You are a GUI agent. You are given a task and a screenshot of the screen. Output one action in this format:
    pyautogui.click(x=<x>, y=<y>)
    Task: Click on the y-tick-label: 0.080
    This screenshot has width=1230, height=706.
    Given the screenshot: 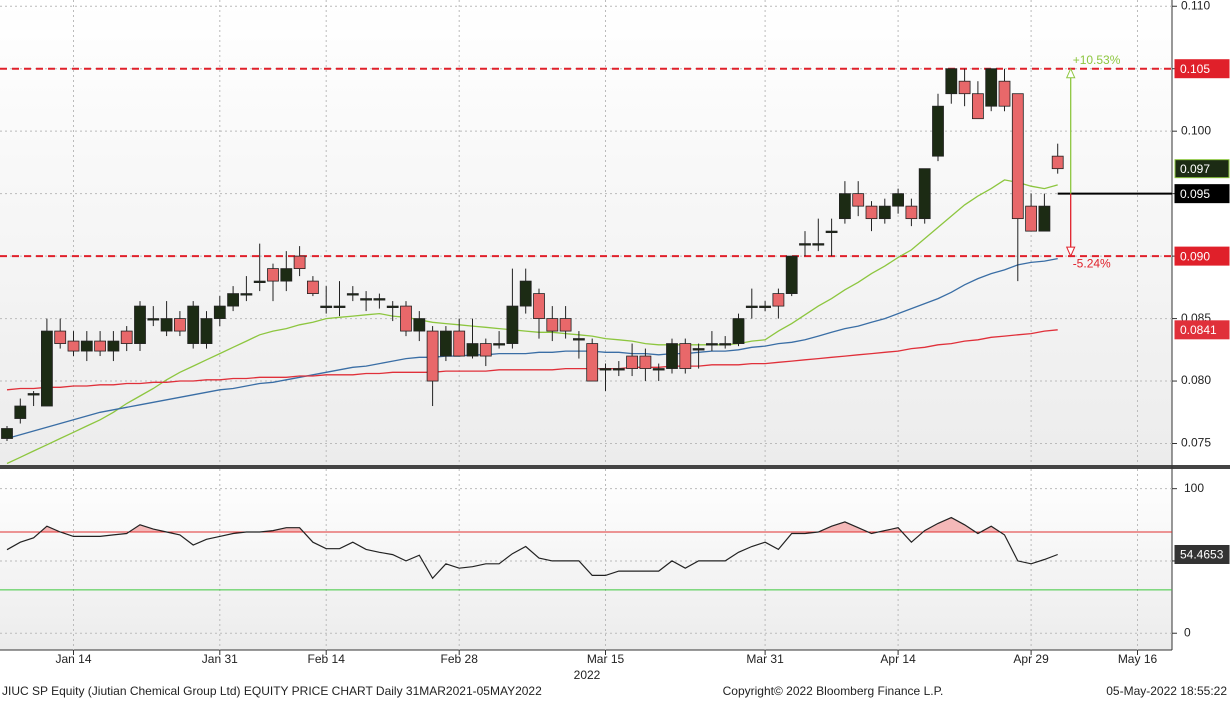 What is the action you would take?
    pyautogui.click(x=1196, y=380)
    